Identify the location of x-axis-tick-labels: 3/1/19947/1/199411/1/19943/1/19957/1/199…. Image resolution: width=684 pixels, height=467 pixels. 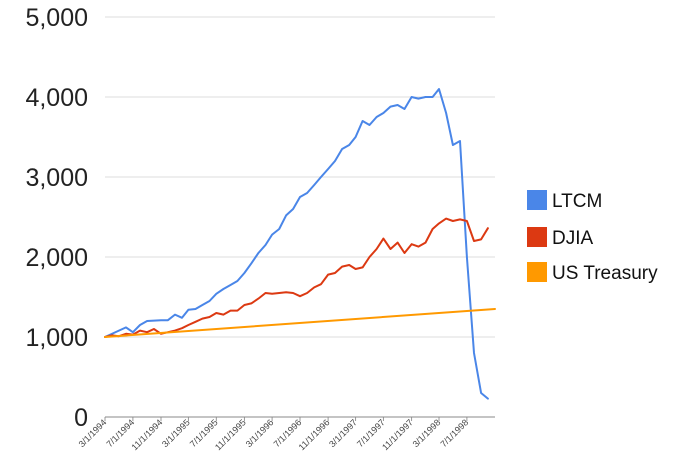
(273, 434).